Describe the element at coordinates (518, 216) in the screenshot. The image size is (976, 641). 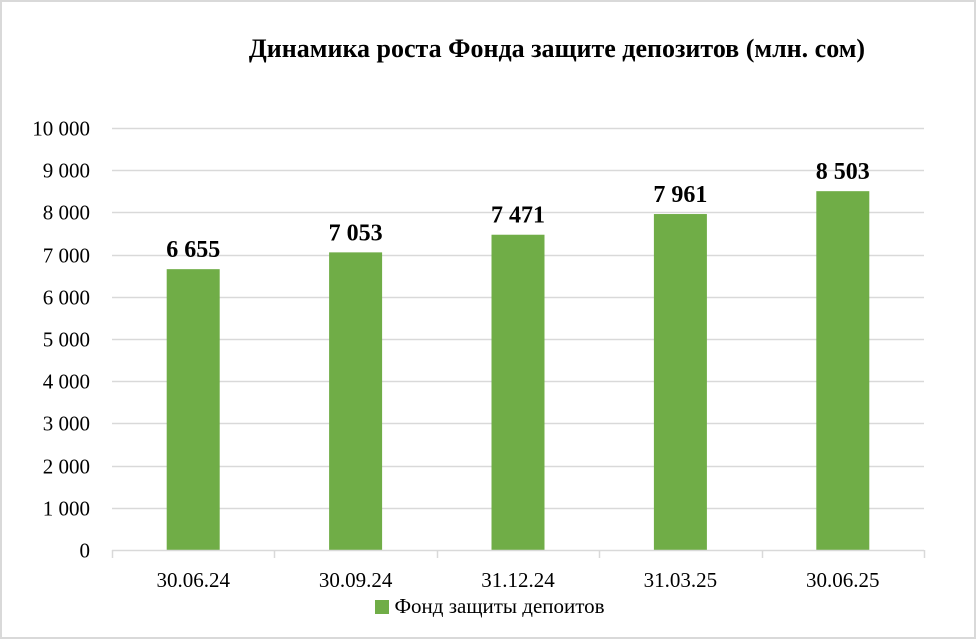
I see `data-label: 7 471` at that location.